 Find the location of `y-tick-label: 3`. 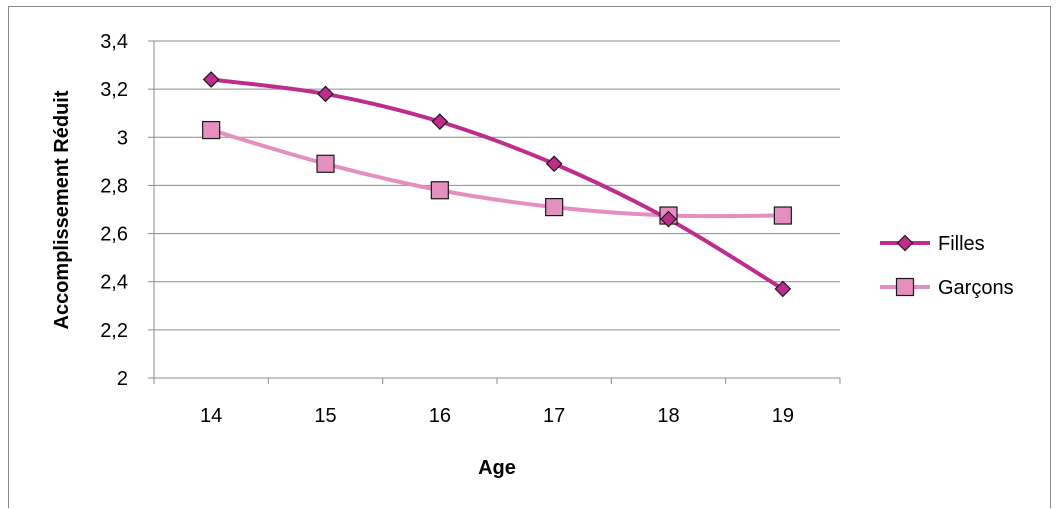

y-tick-label: 3 is located at coordinates (122, 138).